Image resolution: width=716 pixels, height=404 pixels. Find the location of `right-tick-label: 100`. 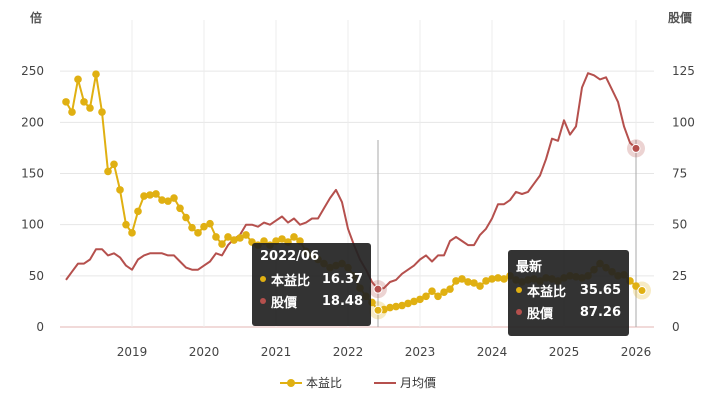

right-tick-label: 100 is located at coordinates (683, 122).